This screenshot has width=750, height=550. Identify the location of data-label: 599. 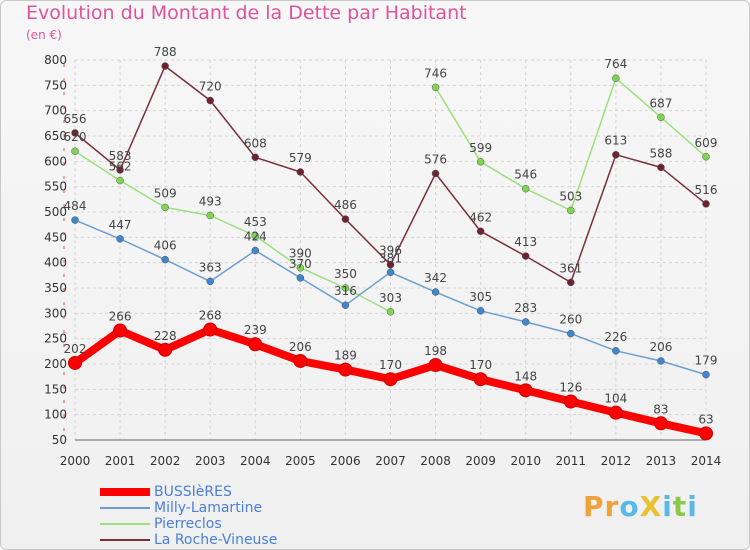
(480, 148).